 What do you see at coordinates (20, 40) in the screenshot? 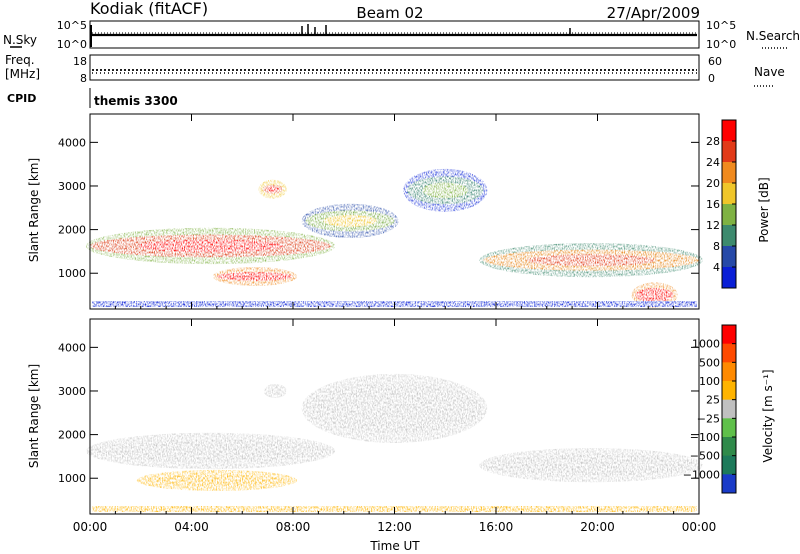
I see `nsky-label: N.Sky` at bounding box center [20, 40].